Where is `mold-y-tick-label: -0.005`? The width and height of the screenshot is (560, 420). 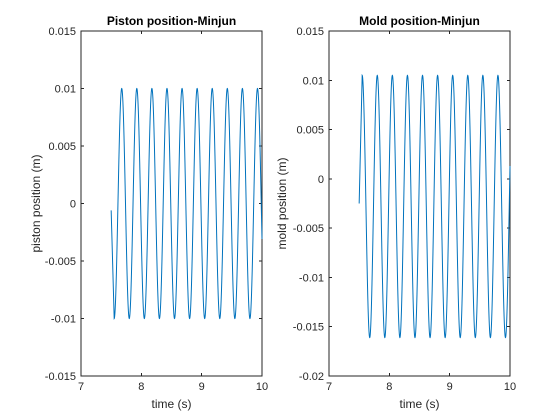
mold-y-tick-label: -0.005 is located at coordinates (308, 229).